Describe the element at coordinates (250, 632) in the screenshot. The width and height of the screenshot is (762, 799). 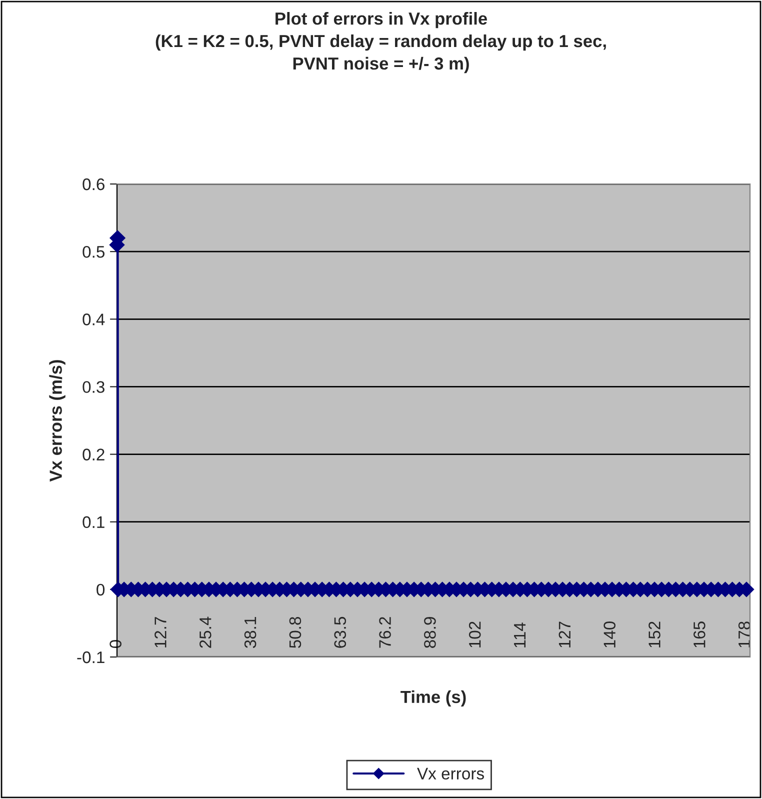
I see `x-tick-label: 38.1` at that location.